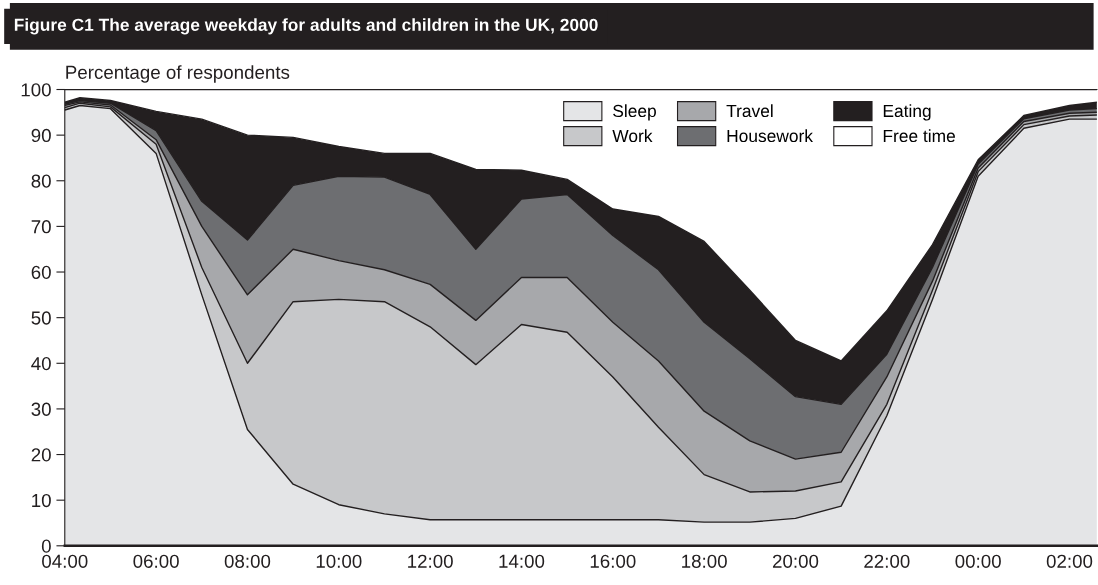 The image size is (1098, 585). What do you see at coordinates (41, 409) in the screenshot?
I see `y-tick-label: 30` at bounding box center [41, 409].